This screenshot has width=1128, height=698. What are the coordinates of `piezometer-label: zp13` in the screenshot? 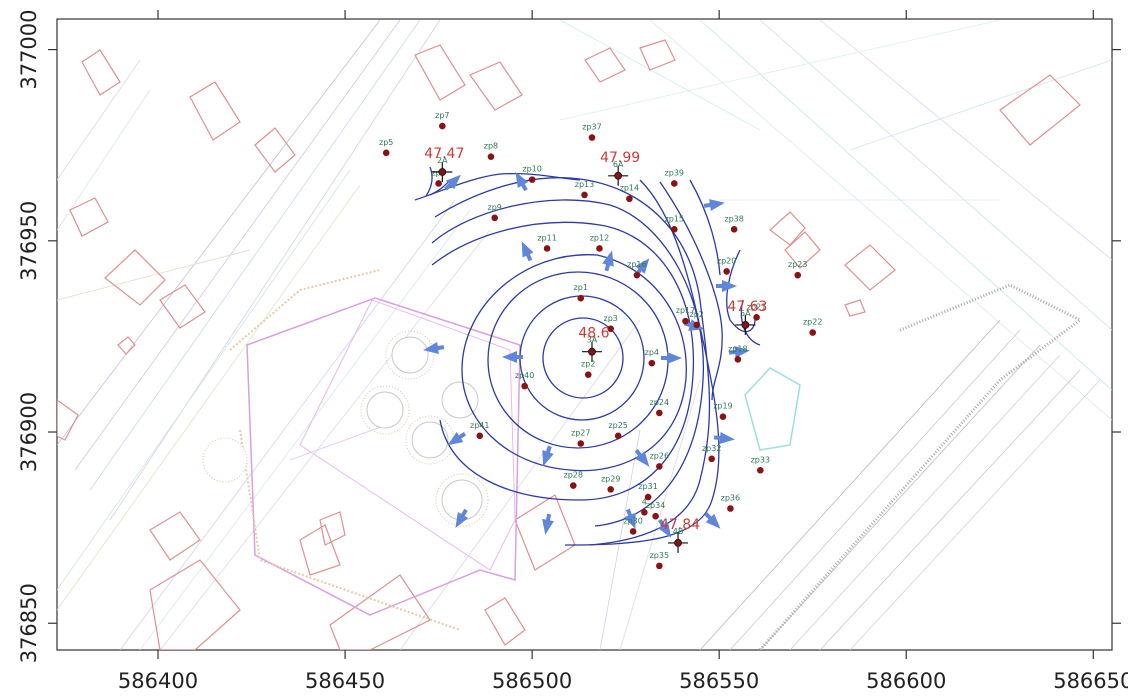 It's located at (584, 184).